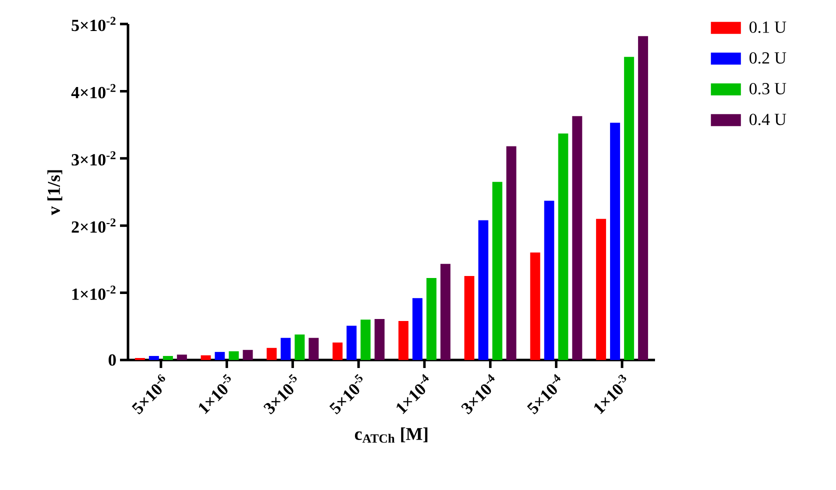 The image size is (836, 490). What do you see at coordinates (94, 24) in the screenshot?
I see `y-tick-label: 5×10$^{-2}$` at bounding box center [94, 24].